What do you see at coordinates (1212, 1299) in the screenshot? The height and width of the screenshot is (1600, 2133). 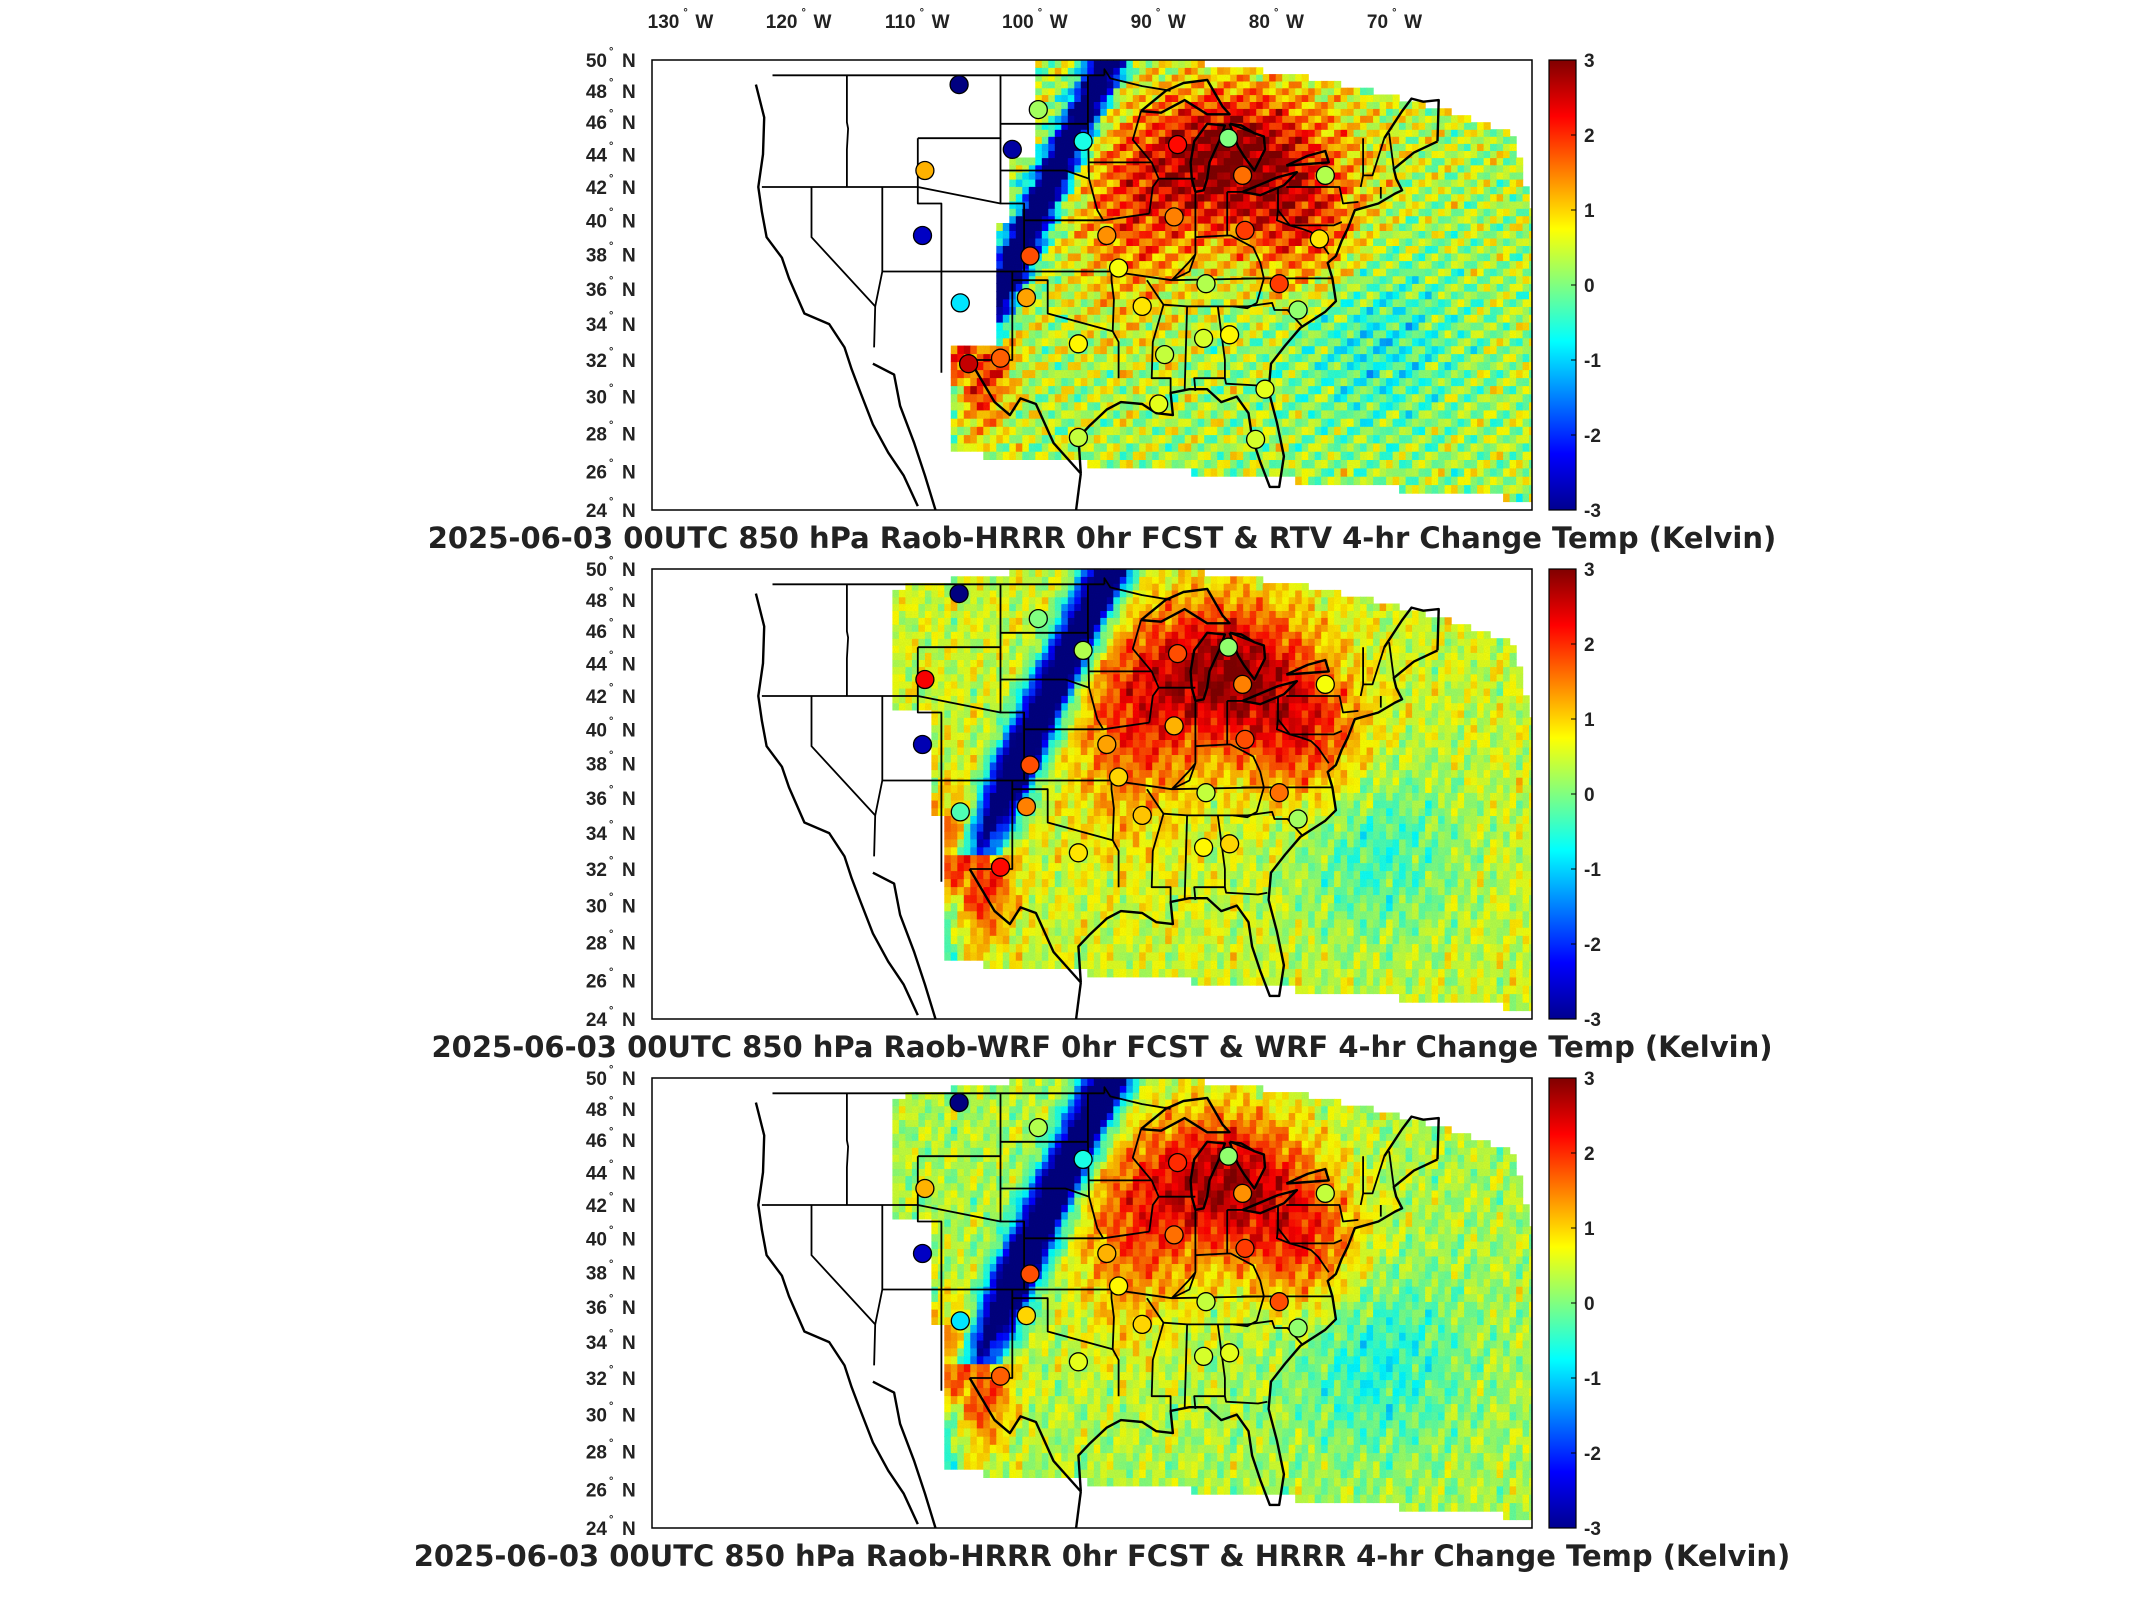 I see `temperature-field` at bounding box center [1212, 1299].